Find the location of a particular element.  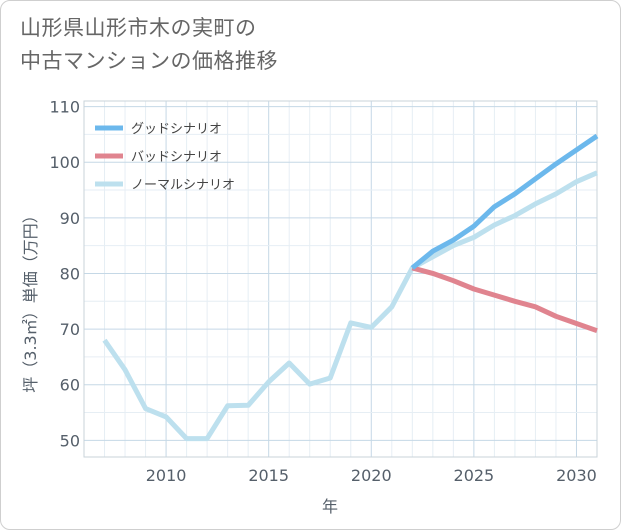

y-axis: 50 60 70 80 90 100 110 is located at coordinates (64, 274).